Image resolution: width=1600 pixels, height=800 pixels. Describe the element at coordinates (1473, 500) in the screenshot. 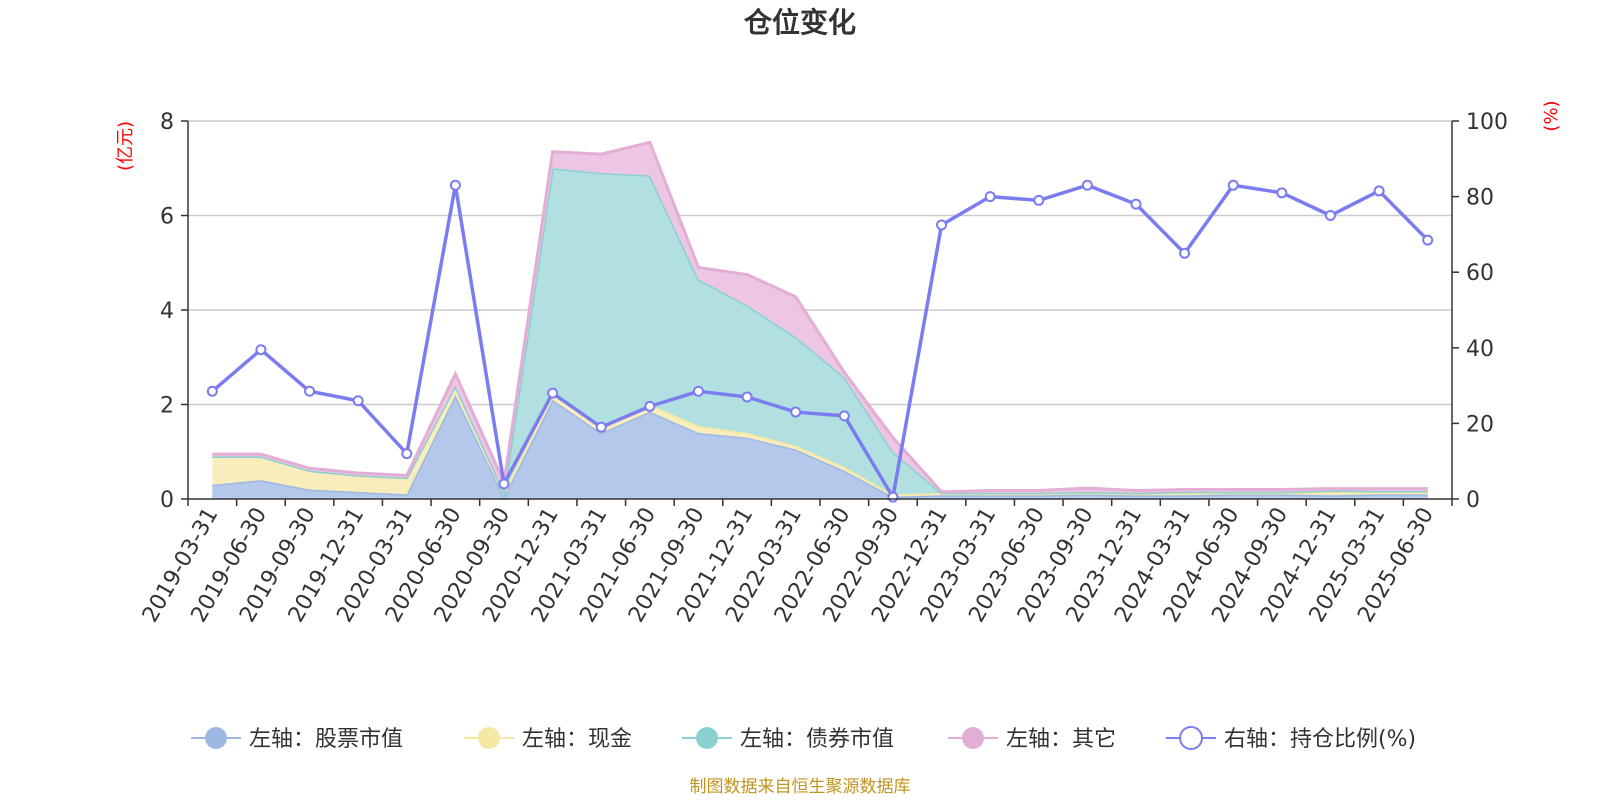

I see `right-tick-label: 0` at that location.